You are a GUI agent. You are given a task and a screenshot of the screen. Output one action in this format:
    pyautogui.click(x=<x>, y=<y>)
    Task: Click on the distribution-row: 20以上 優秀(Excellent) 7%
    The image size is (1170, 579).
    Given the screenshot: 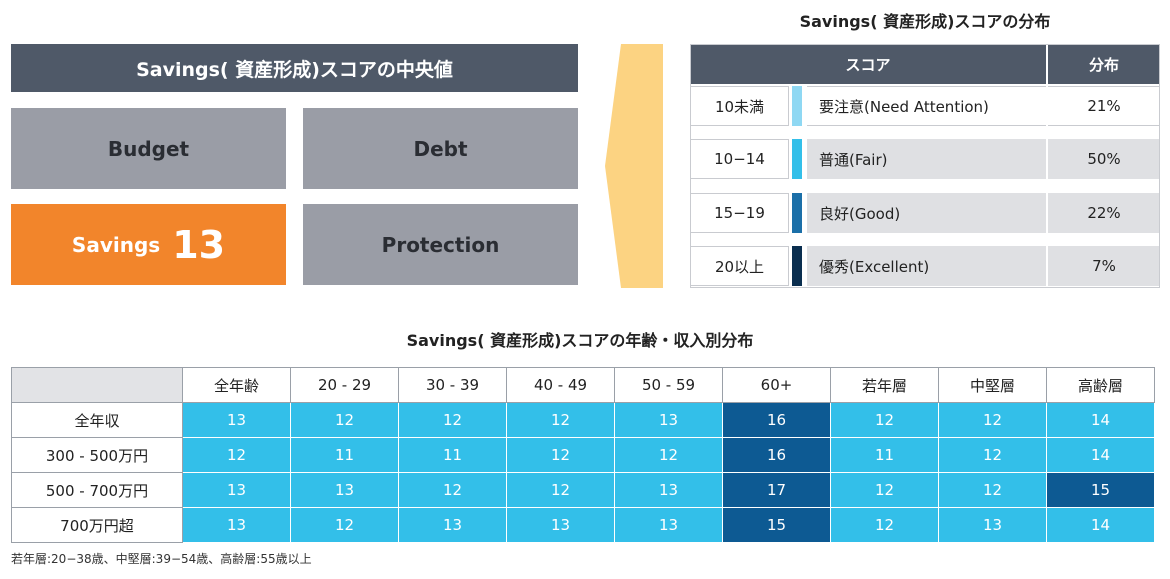 What is the action you would take?
    pyautogui.click(x=925, y=266)
    